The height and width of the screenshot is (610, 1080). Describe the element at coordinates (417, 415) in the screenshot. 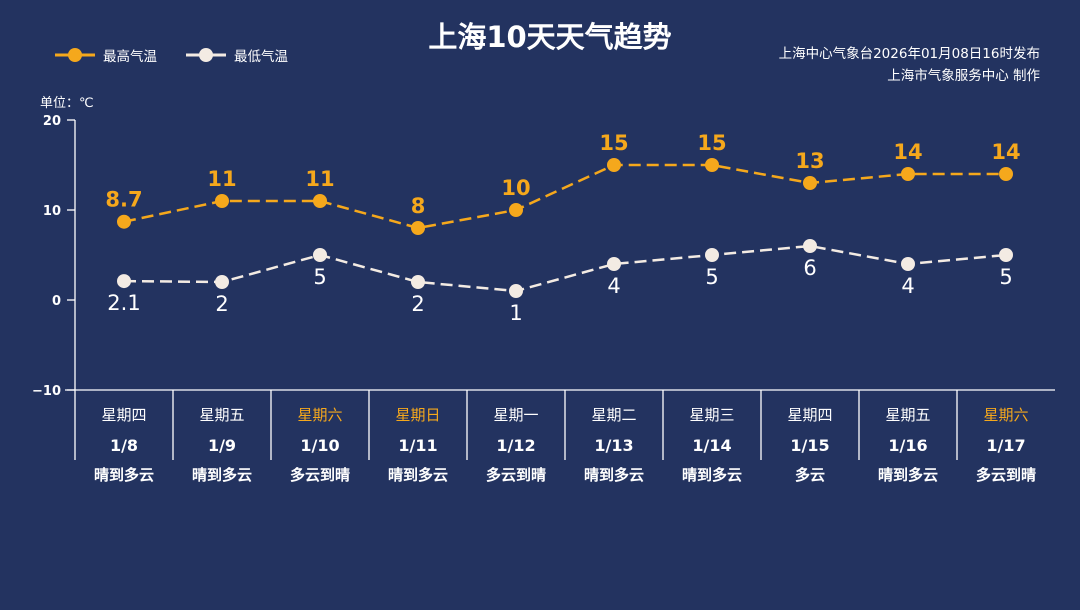

I see `weekday-label: 星期日` at that location.